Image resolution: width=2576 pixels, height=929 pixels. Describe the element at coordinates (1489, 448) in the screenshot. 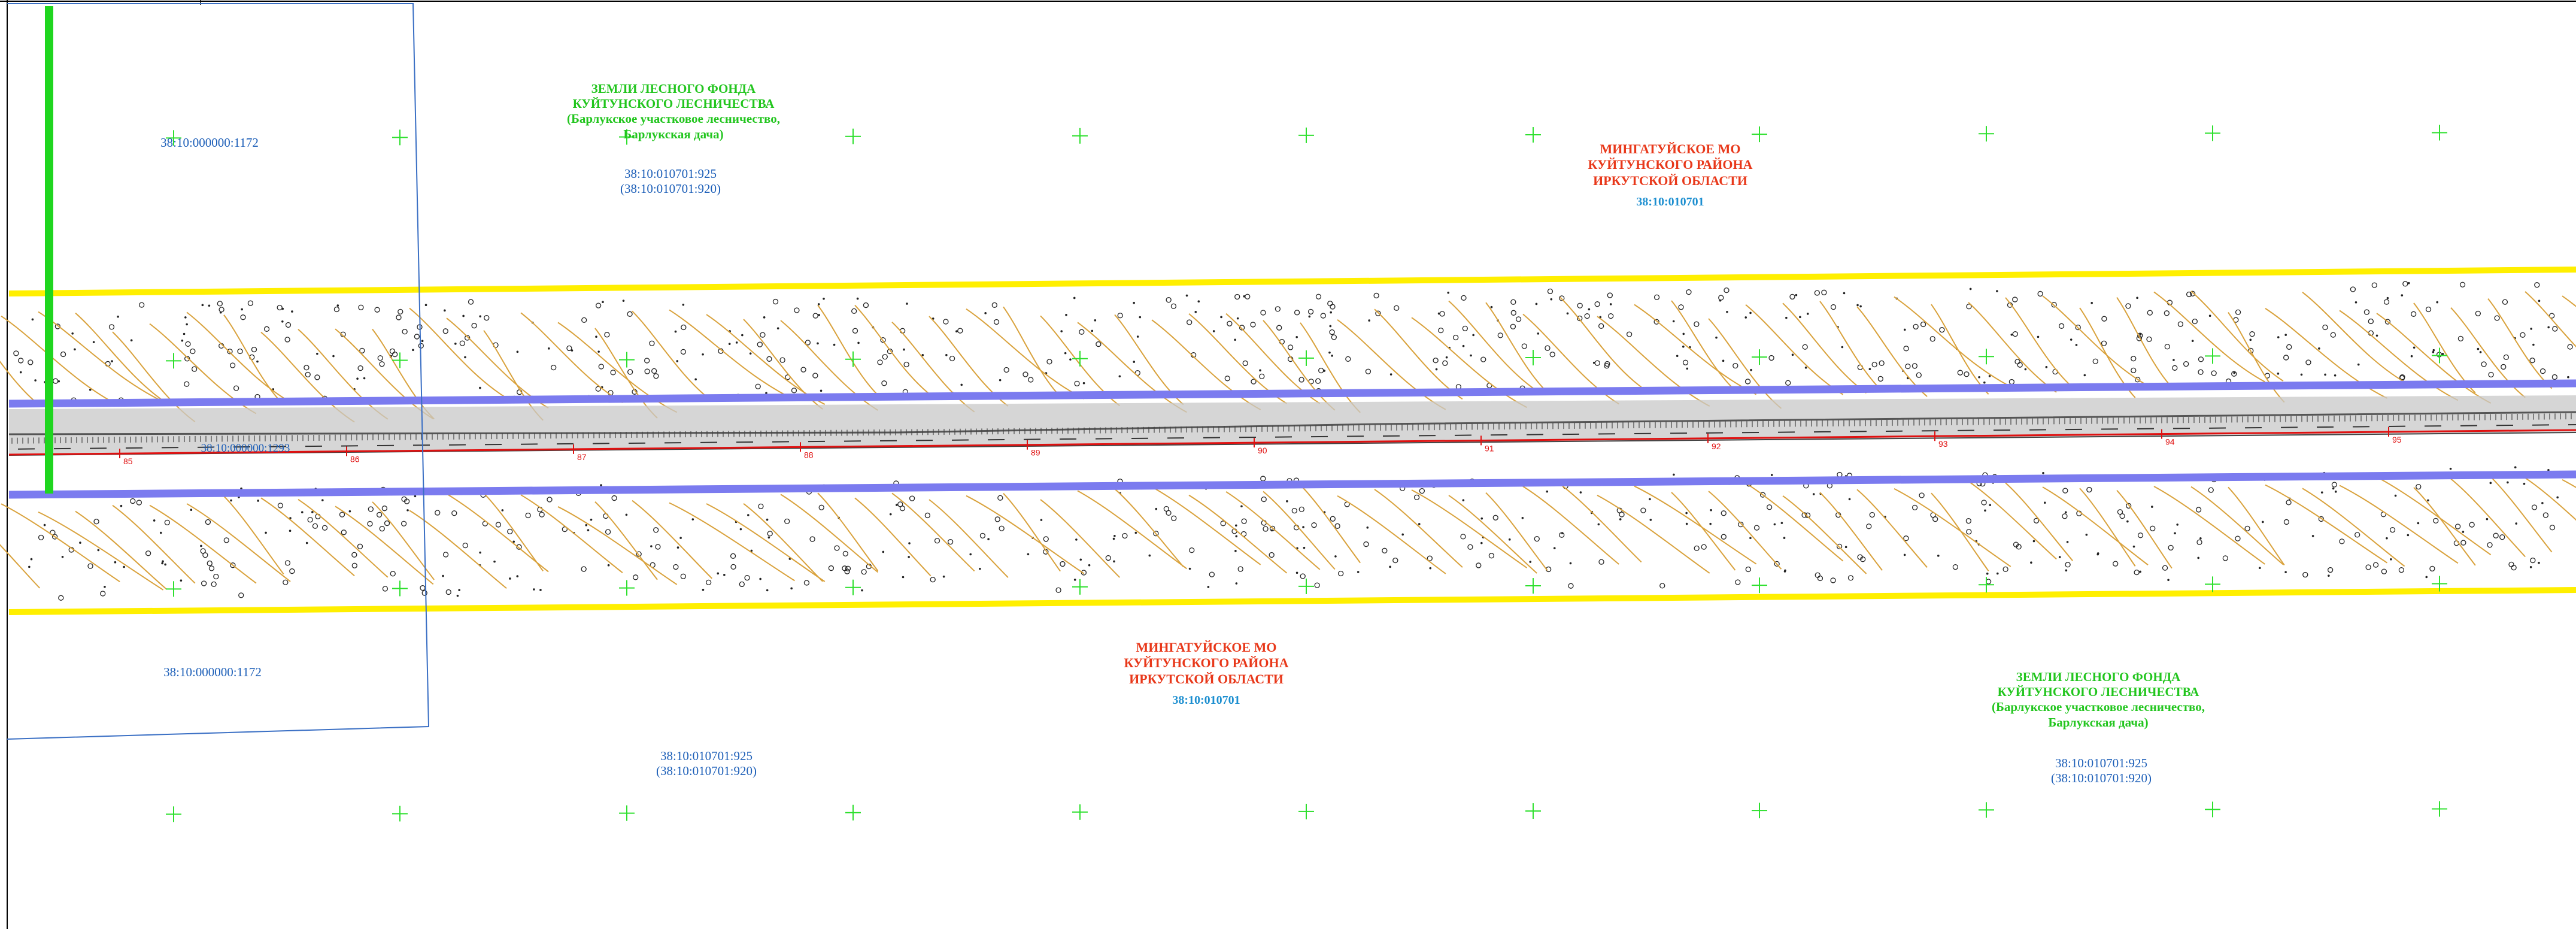

I see `picket-label: 91` at that location.